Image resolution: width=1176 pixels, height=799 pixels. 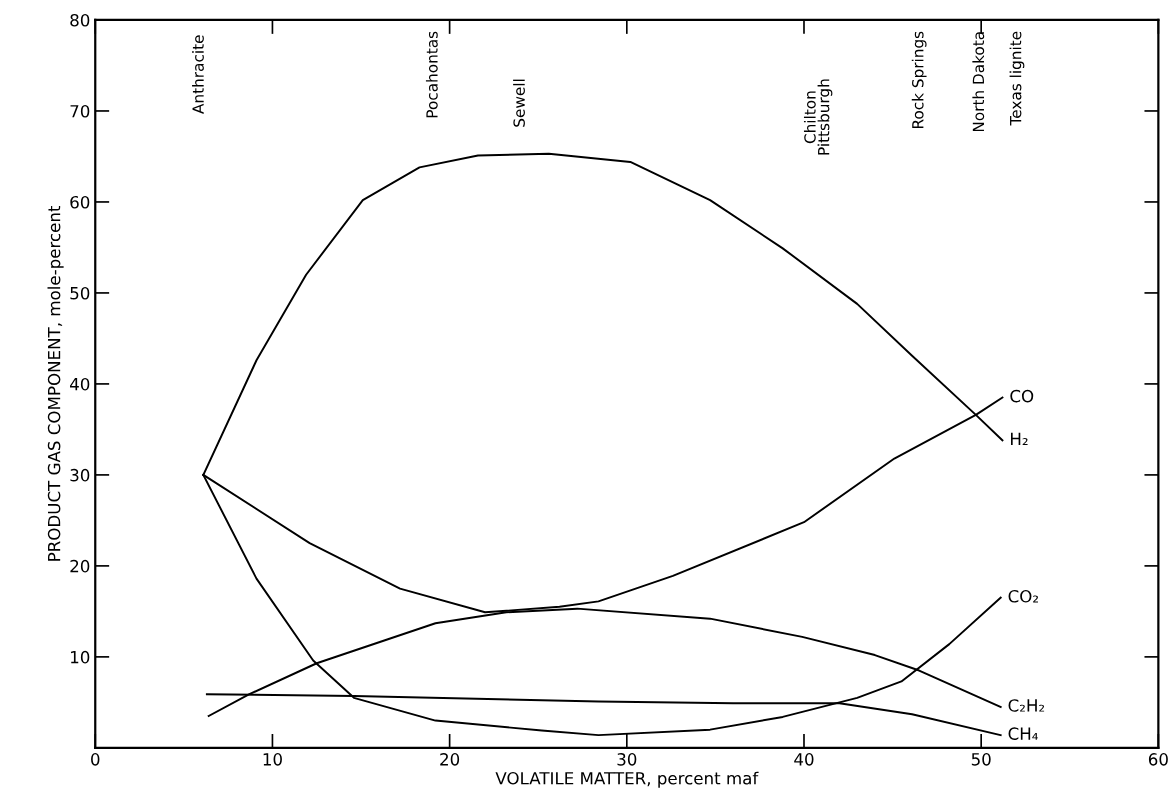 I want to click on series-label: C₂H₂, so click(x=1026, y=705).